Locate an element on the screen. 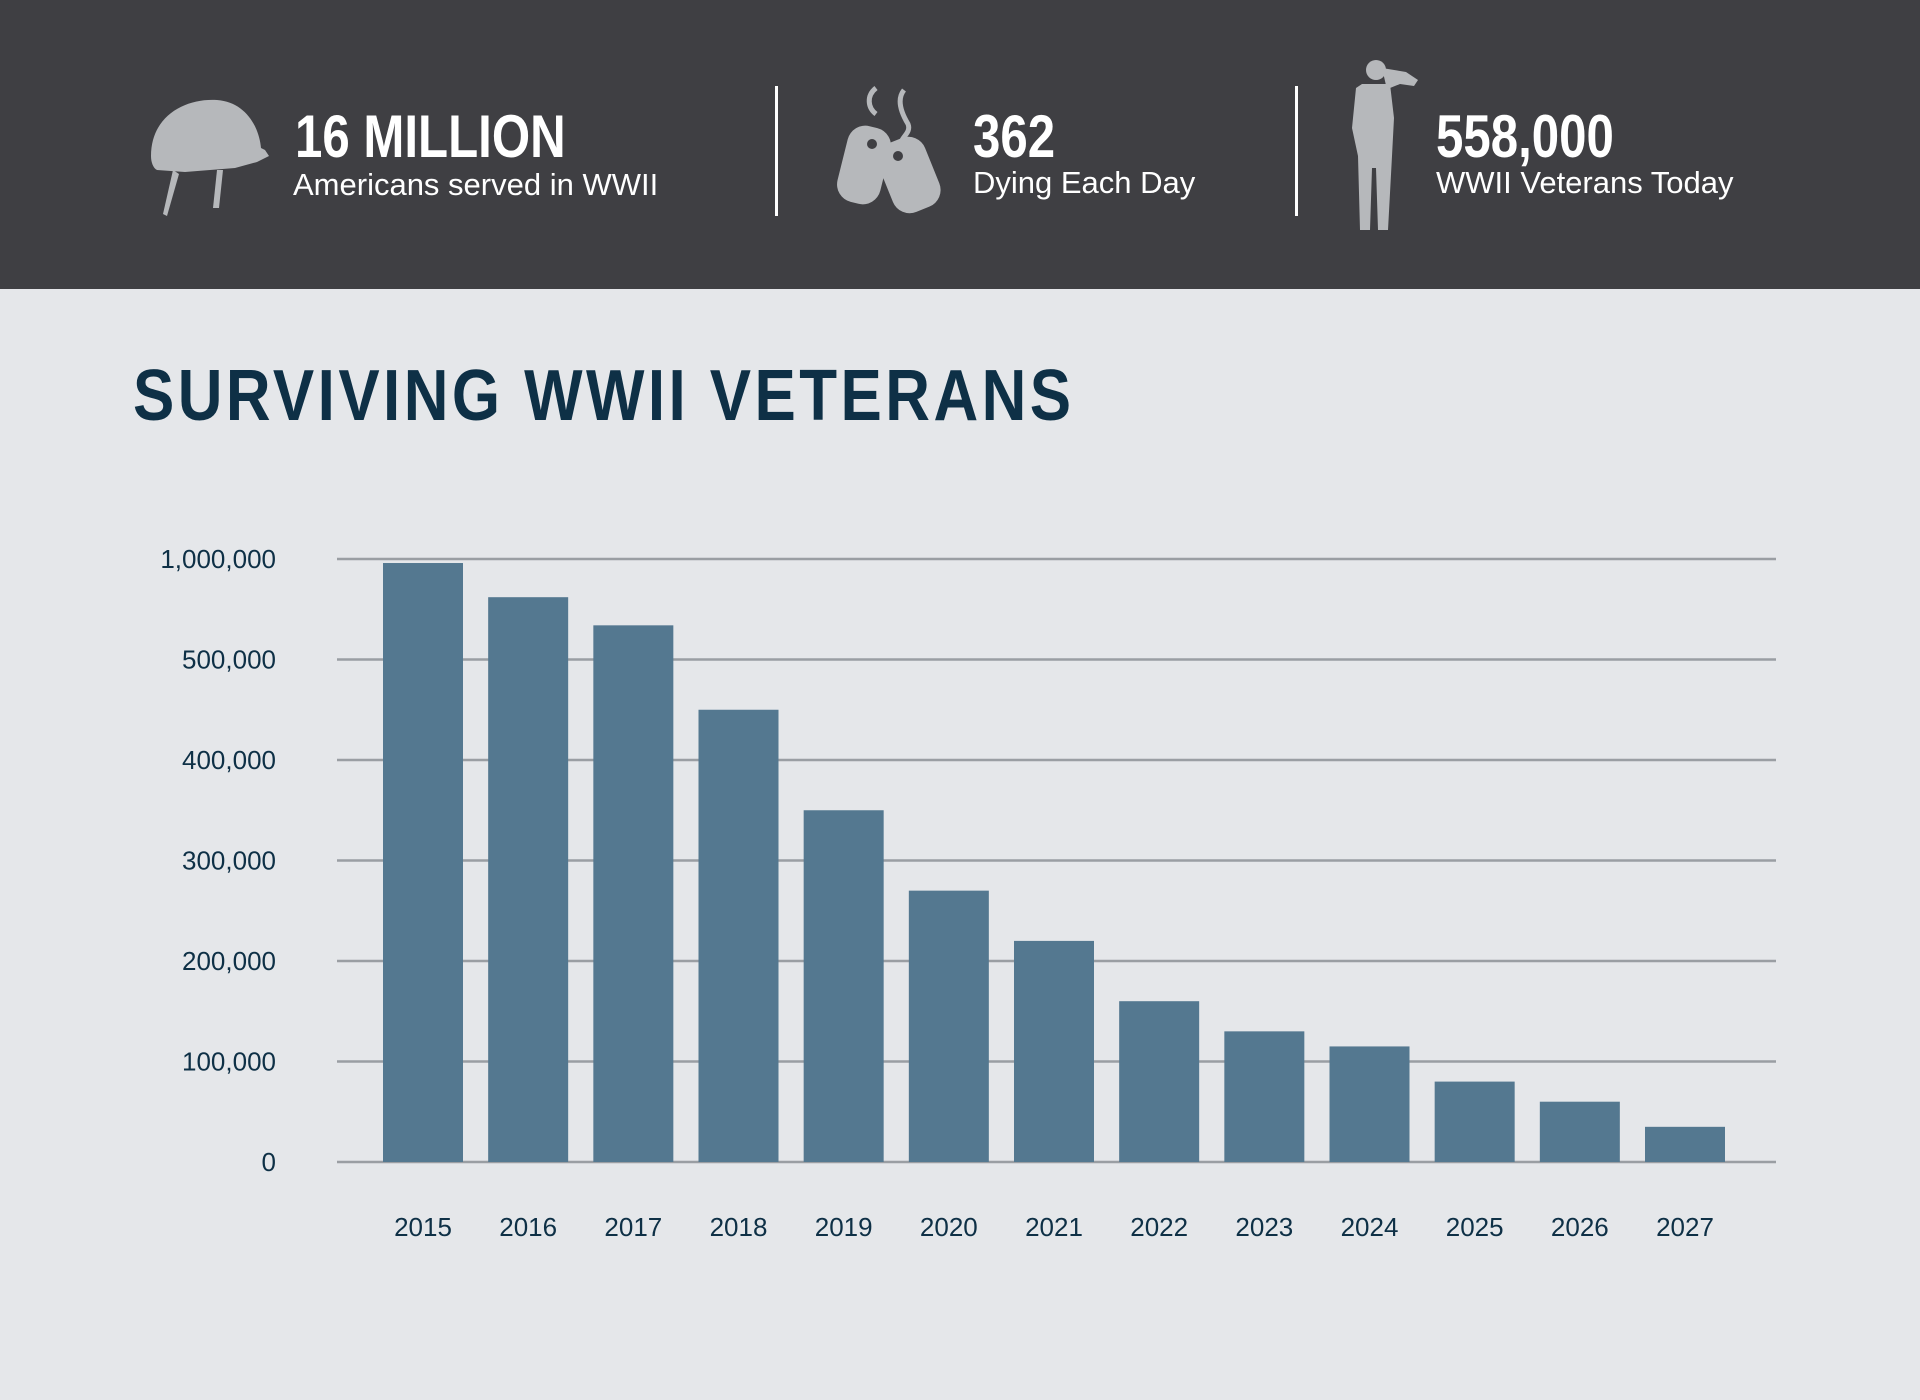  y-tick-label: 400,000 is located at coordinates (229, 760).